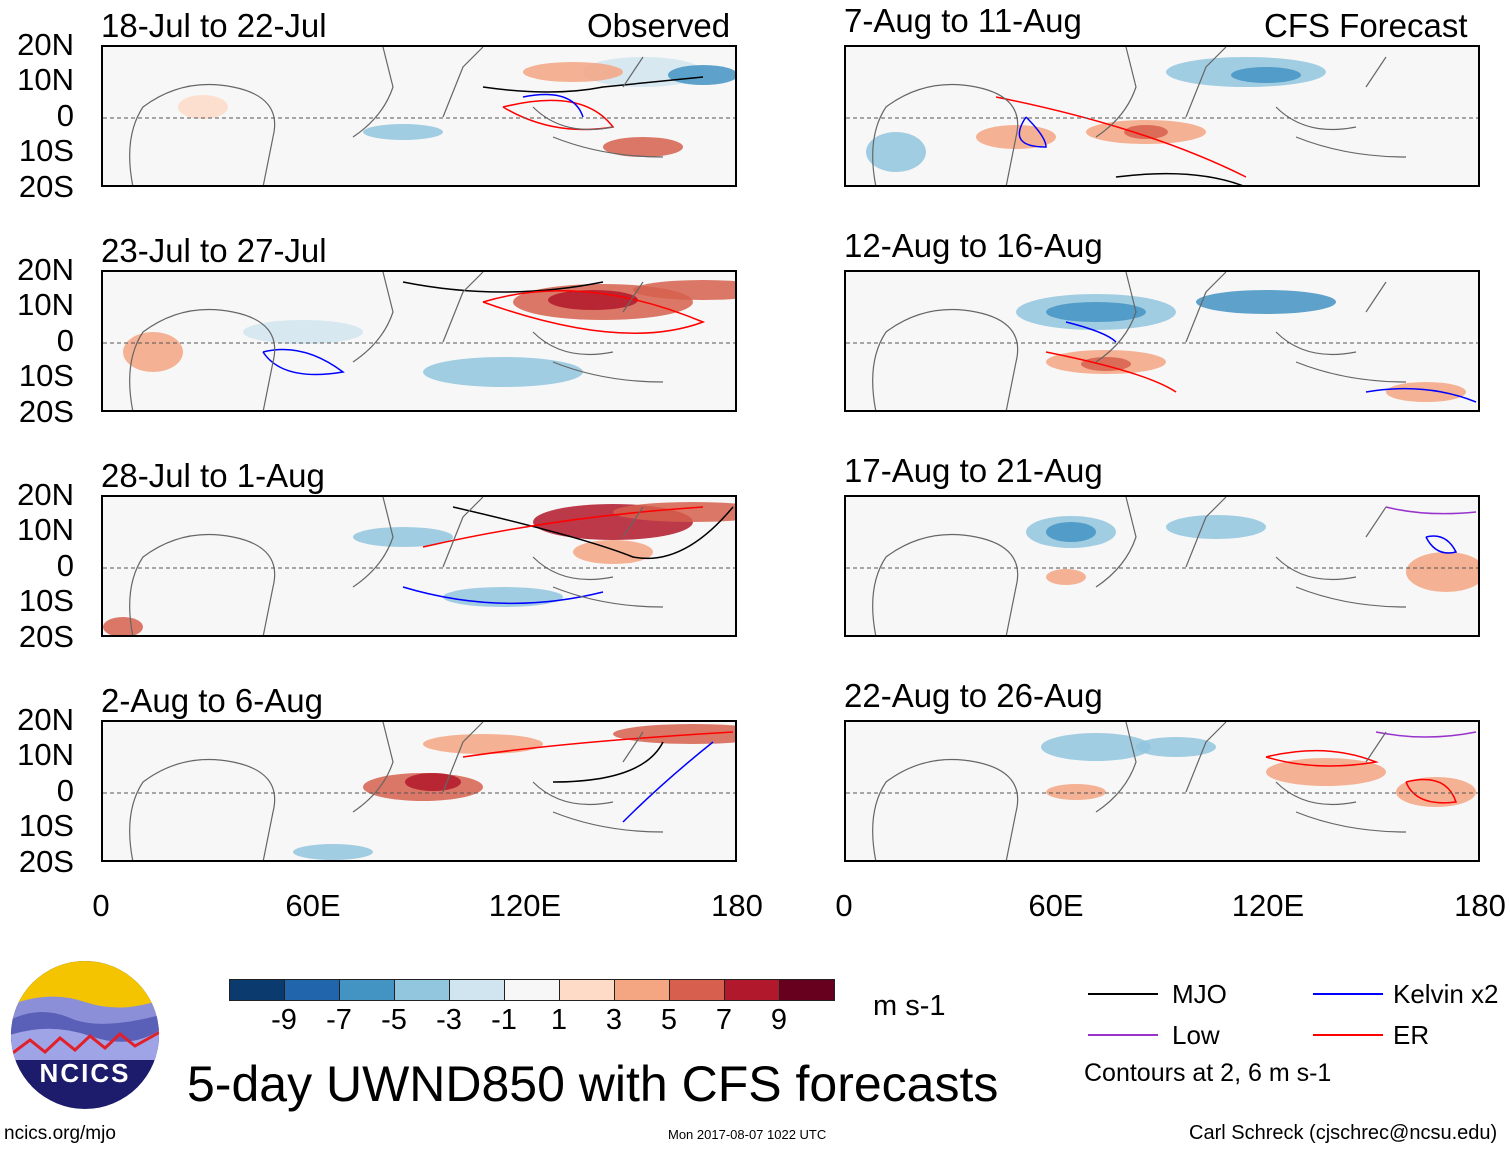 Image resolution: width=1510 pixels, height=1149 pixels. I want to click on colorbar-label: 5, so click(669, 1020).